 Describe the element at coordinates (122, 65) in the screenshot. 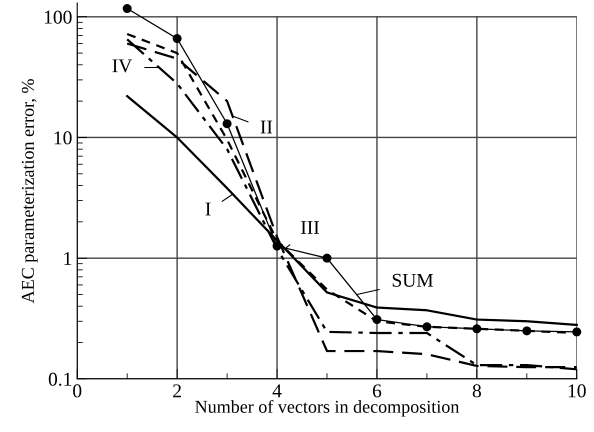

I see `annotation: IV` at that location.